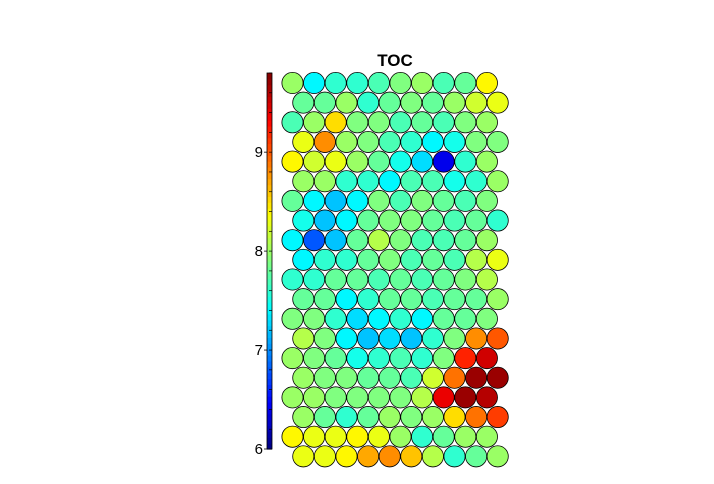 This screenshot has height=484, width=714. I want to click on colorbar-tick-label: 6, so click(259, 449).